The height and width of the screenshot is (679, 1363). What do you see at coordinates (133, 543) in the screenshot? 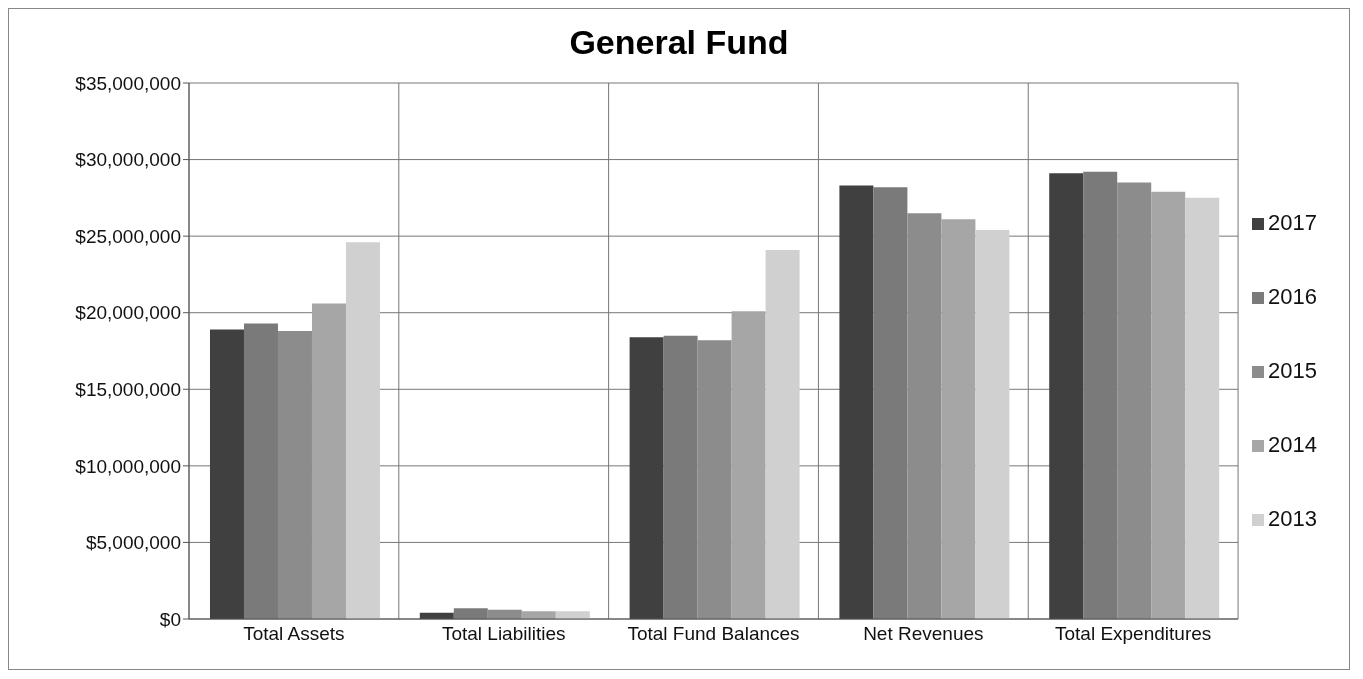
I see `y-tick-label: $5,000,000` at bounding box center [133, 543].